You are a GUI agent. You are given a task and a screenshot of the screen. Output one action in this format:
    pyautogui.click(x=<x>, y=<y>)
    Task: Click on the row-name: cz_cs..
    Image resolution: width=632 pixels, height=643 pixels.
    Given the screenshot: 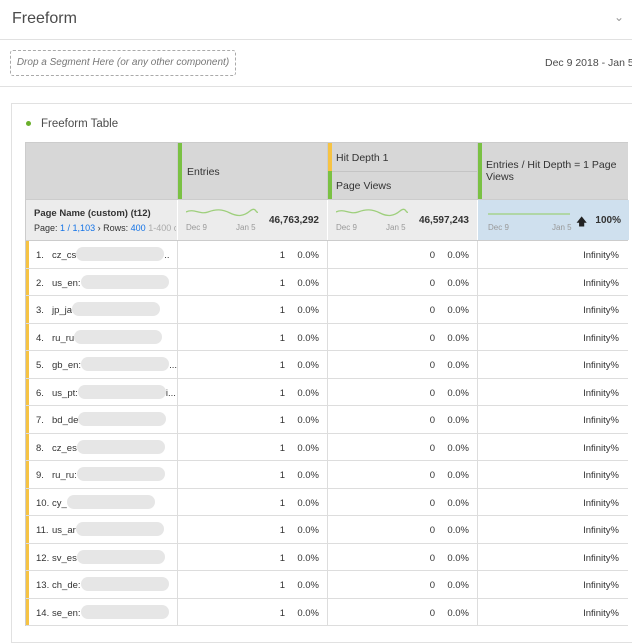 What is the action you would take?
    pyautogui.click(x=111, y=254)
    